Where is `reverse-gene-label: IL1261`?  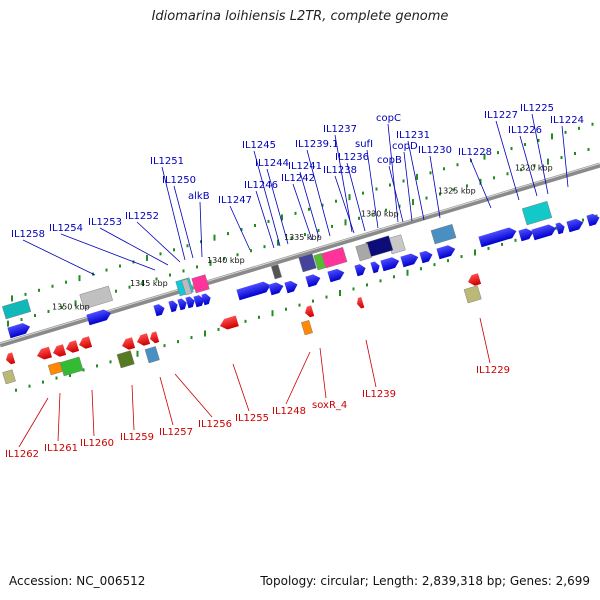
reverse-gene-label: IL1261 is located at coordinates (61, 448).